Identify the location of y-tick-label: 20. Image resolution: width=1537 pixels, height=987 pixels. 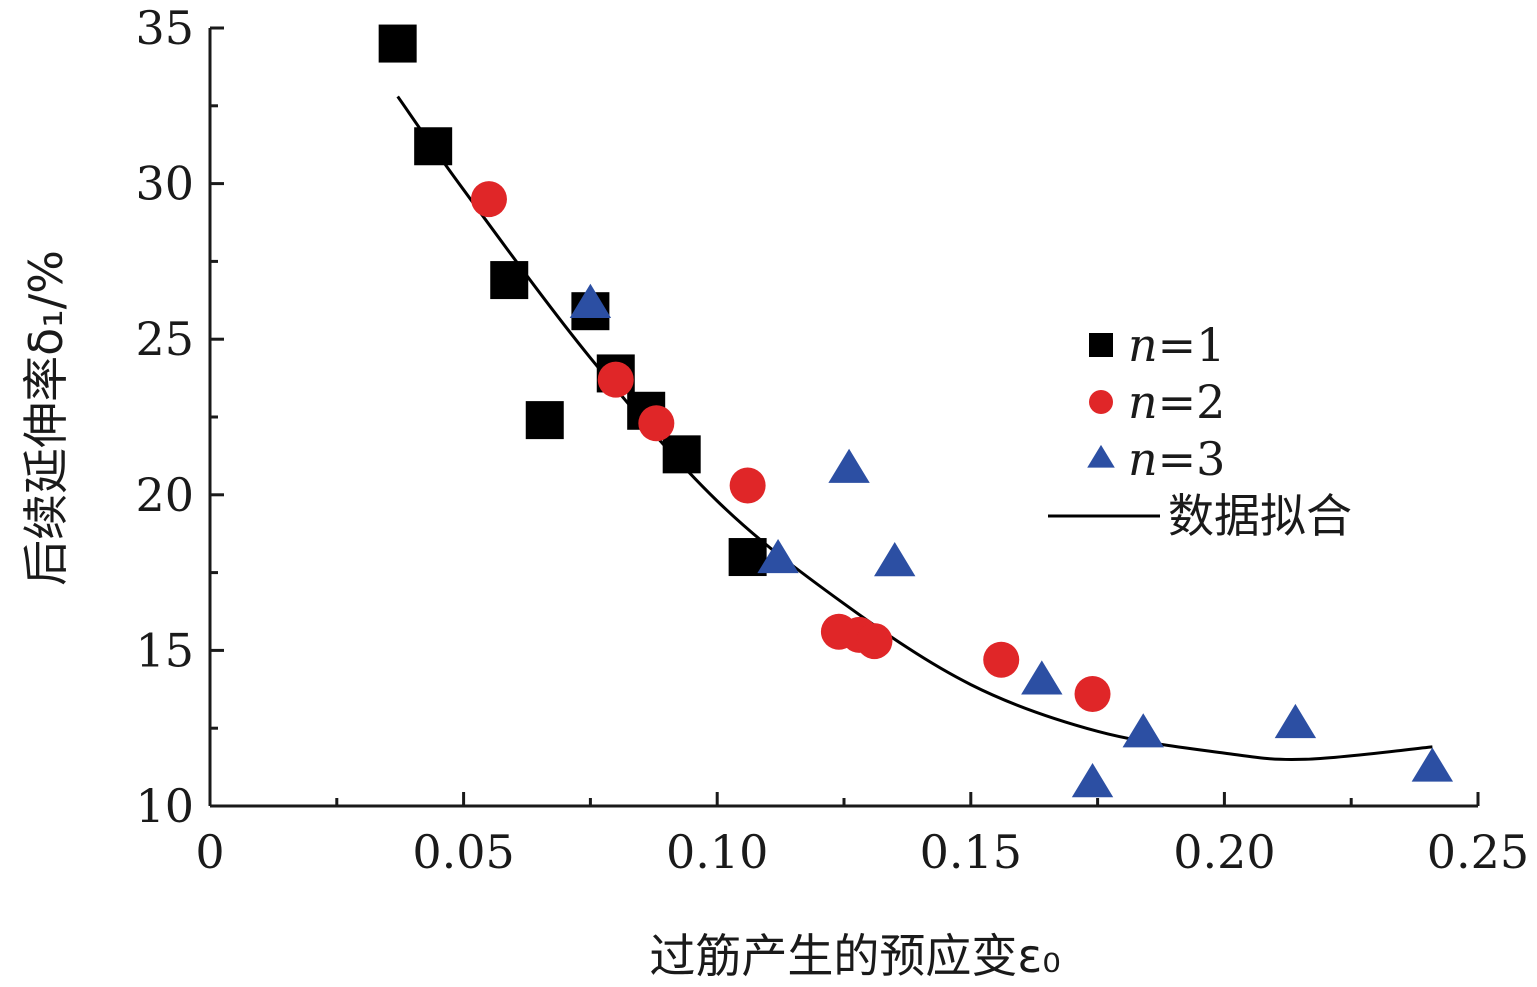
(164, 495).